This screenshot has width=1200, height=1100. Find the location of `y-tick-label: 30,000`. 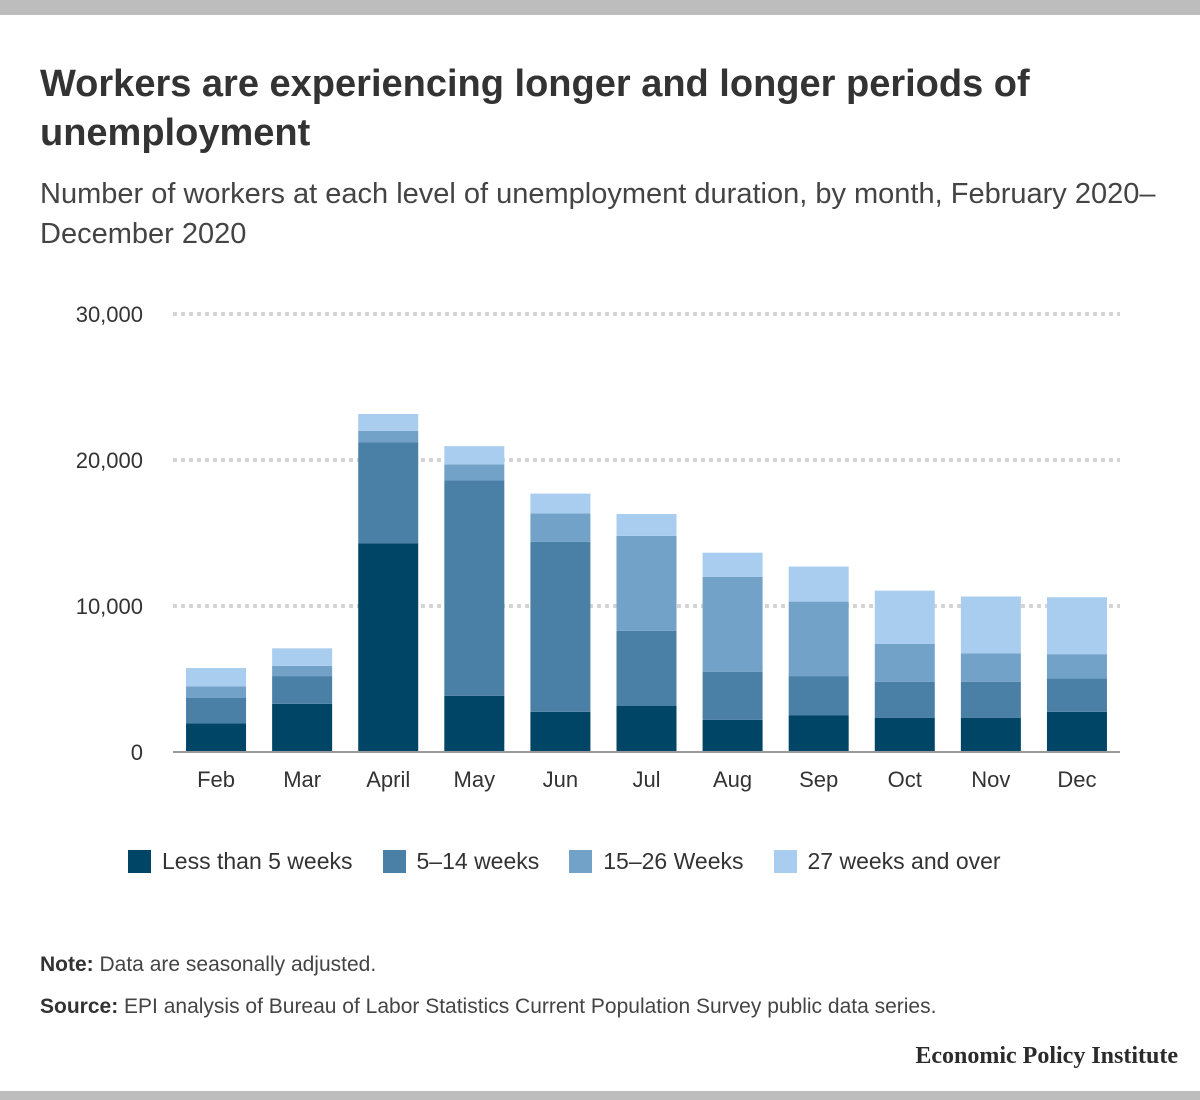

y-tick-label: 30,000 is located at coordinates (109, 314).